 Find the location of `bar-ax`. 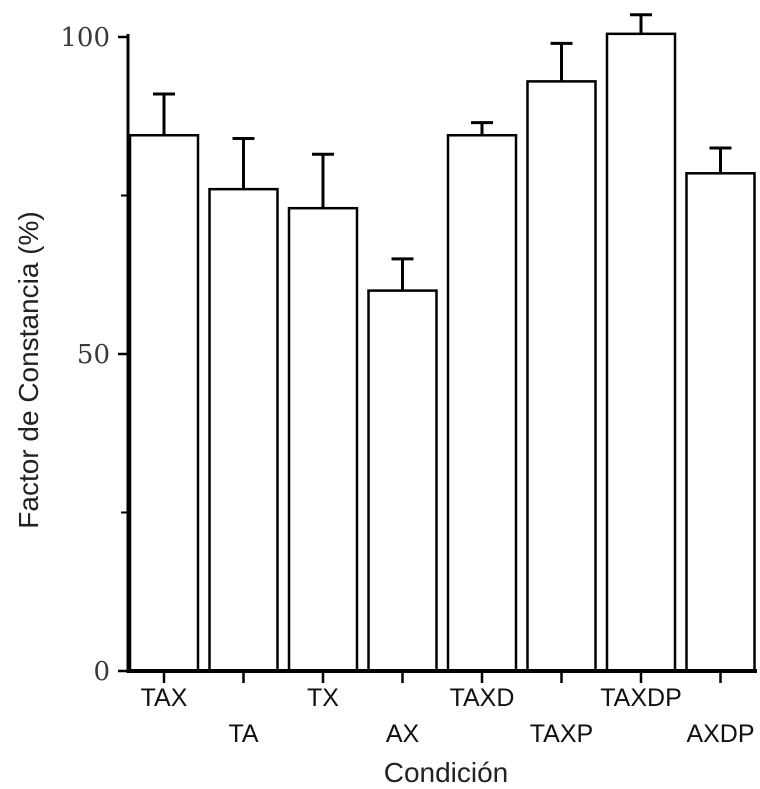

bar-ax is located at coordinates (402, 481).